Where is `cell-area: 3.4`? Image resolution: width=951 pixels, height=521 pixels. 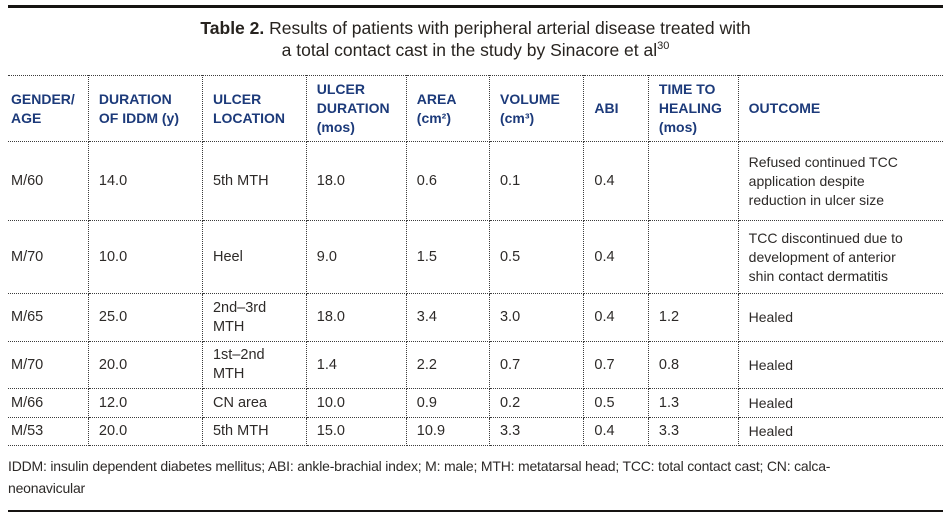 cell-area: 3.4 is located at coordinates (448, 317).